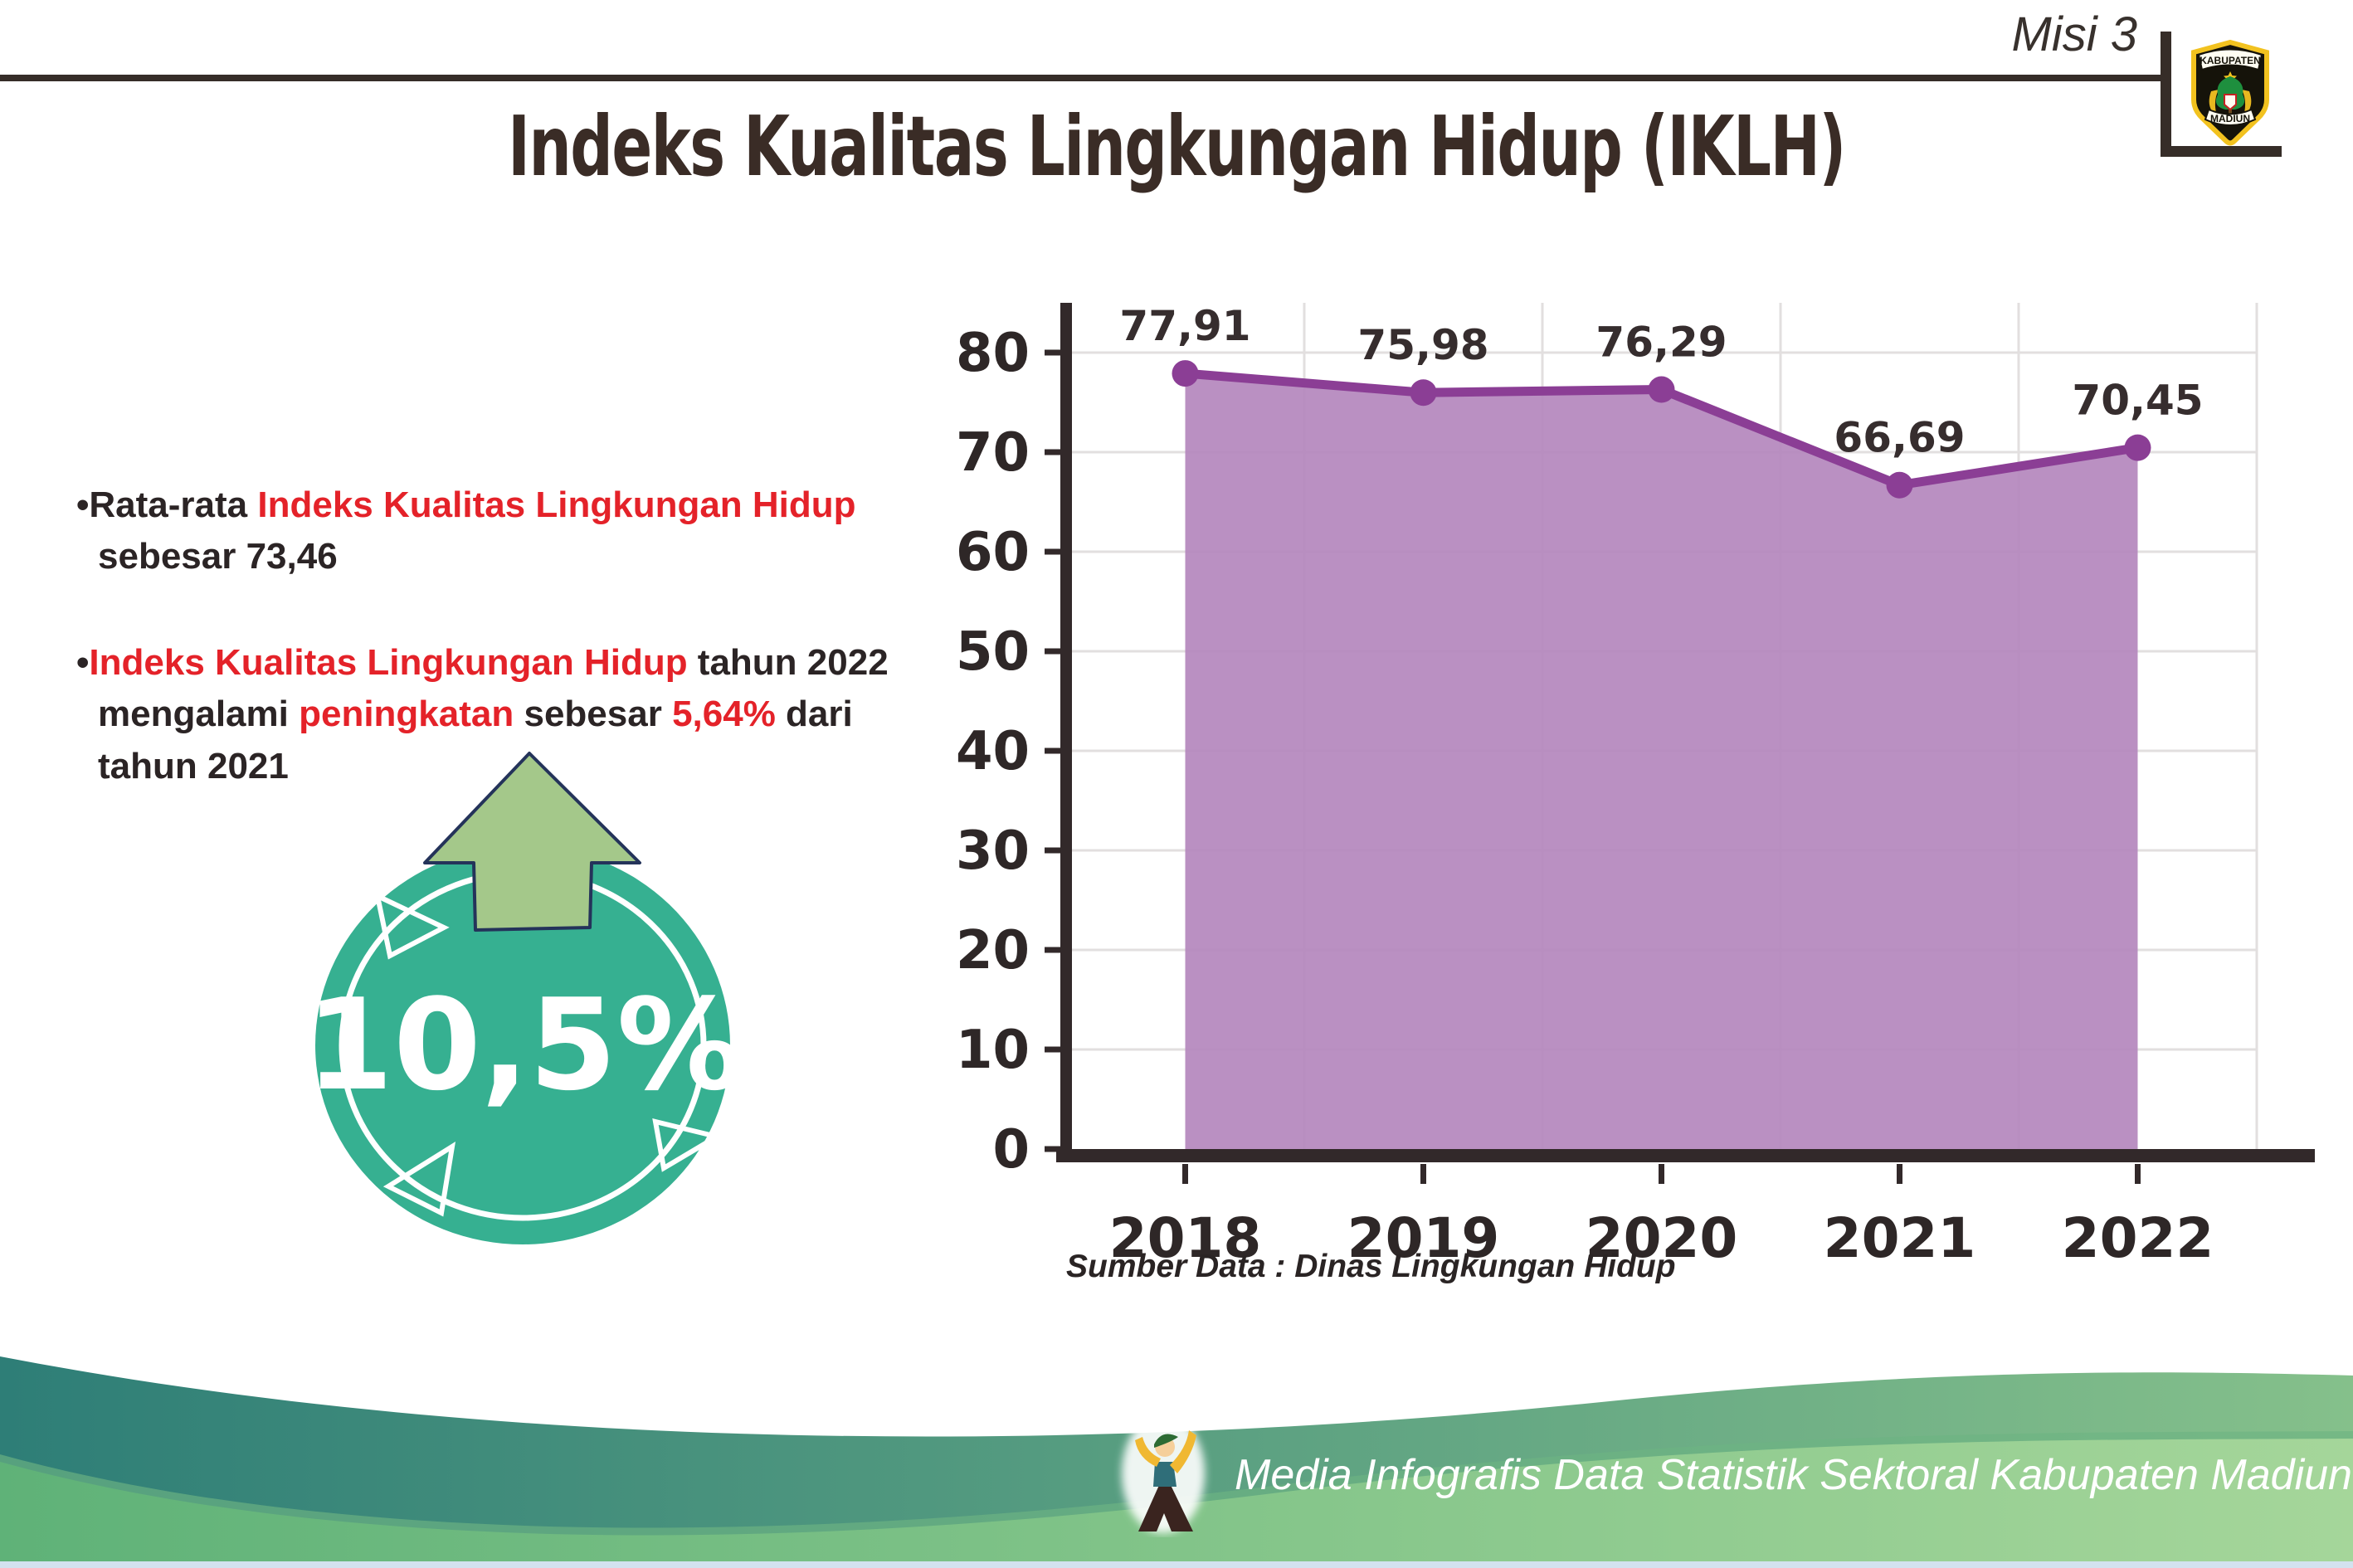 The image size is (2353, 1568). What do you see at coordinates (1899, 438) in the screenshot?
I see `data-point-label: 66,69` at bounding box center [1899, 438].